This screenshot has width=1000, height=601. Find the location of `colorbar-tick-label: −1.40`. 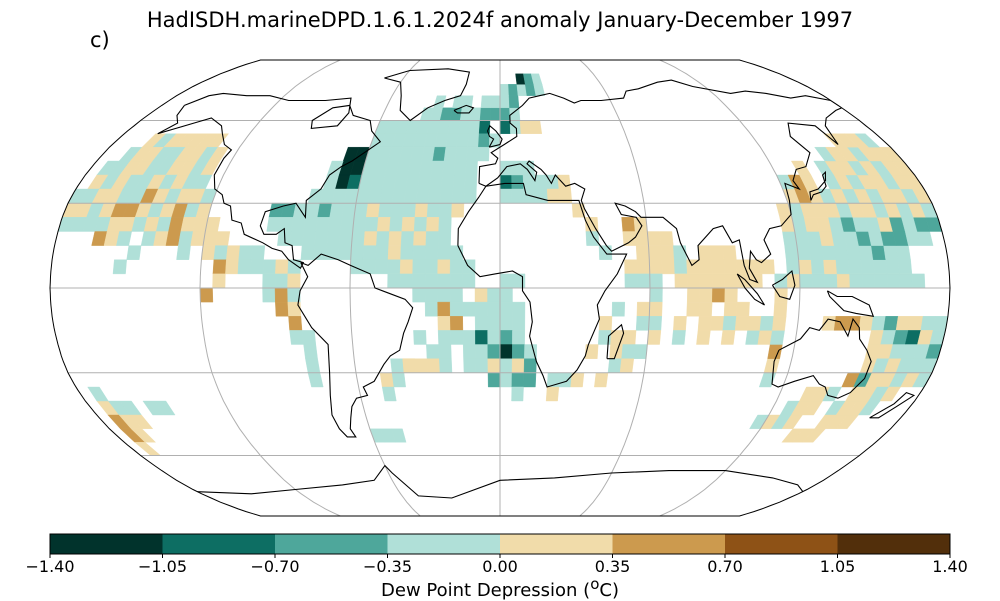

colorbar-tick-label: −1.40 is located at coordinates (50, 566).